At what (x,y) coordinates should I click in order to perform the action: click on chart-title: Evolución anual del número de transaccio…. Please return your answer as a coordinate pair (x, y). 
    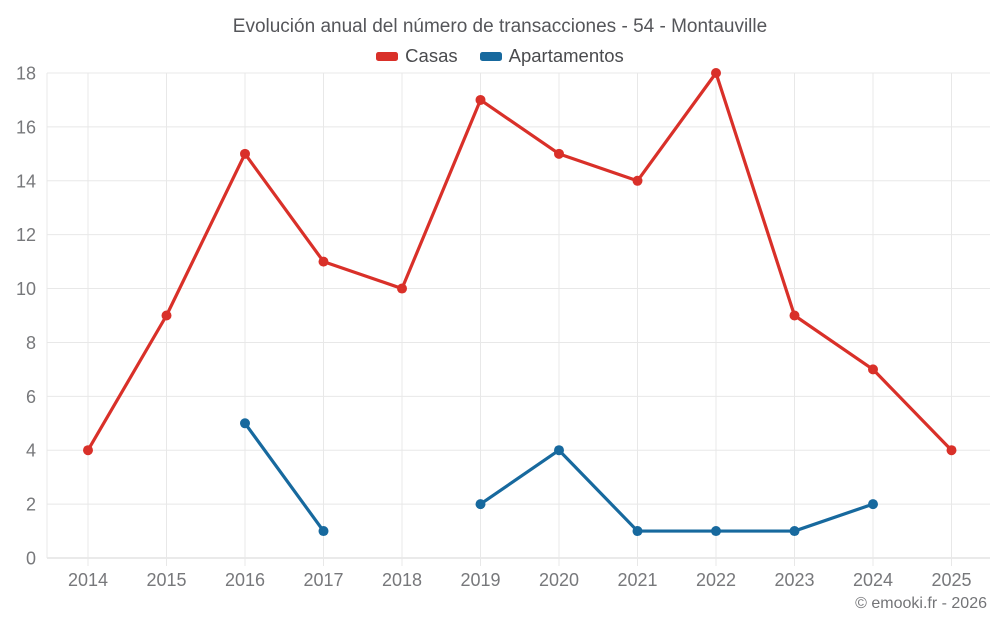
    Looking at the image, I should click on (500, 26).